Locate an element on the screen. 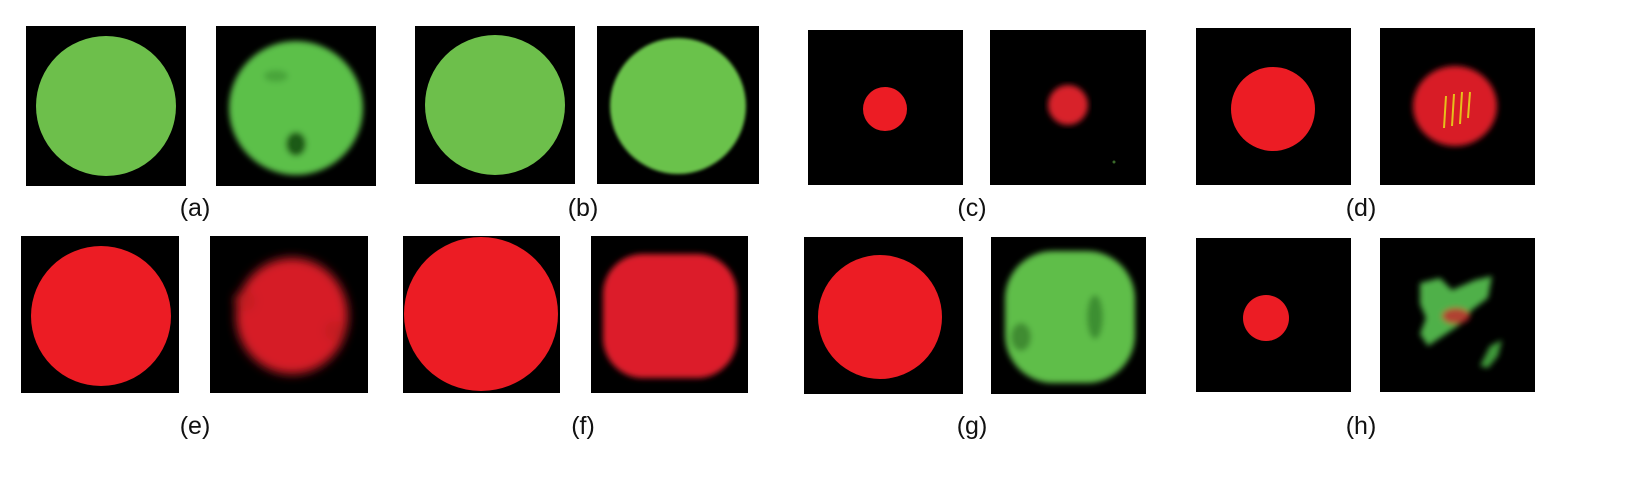 This screenshot has width=1635, height=488. panel-d-target is located at coordinates (1273, 106).